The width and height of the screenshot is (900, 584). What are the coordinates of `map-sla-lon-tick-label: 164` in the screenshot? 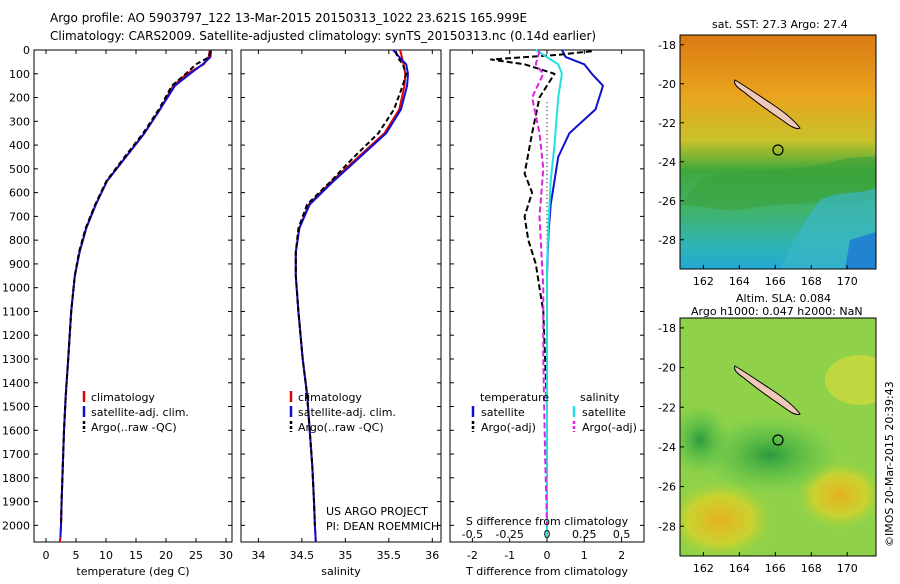 It's located at (739, 568).